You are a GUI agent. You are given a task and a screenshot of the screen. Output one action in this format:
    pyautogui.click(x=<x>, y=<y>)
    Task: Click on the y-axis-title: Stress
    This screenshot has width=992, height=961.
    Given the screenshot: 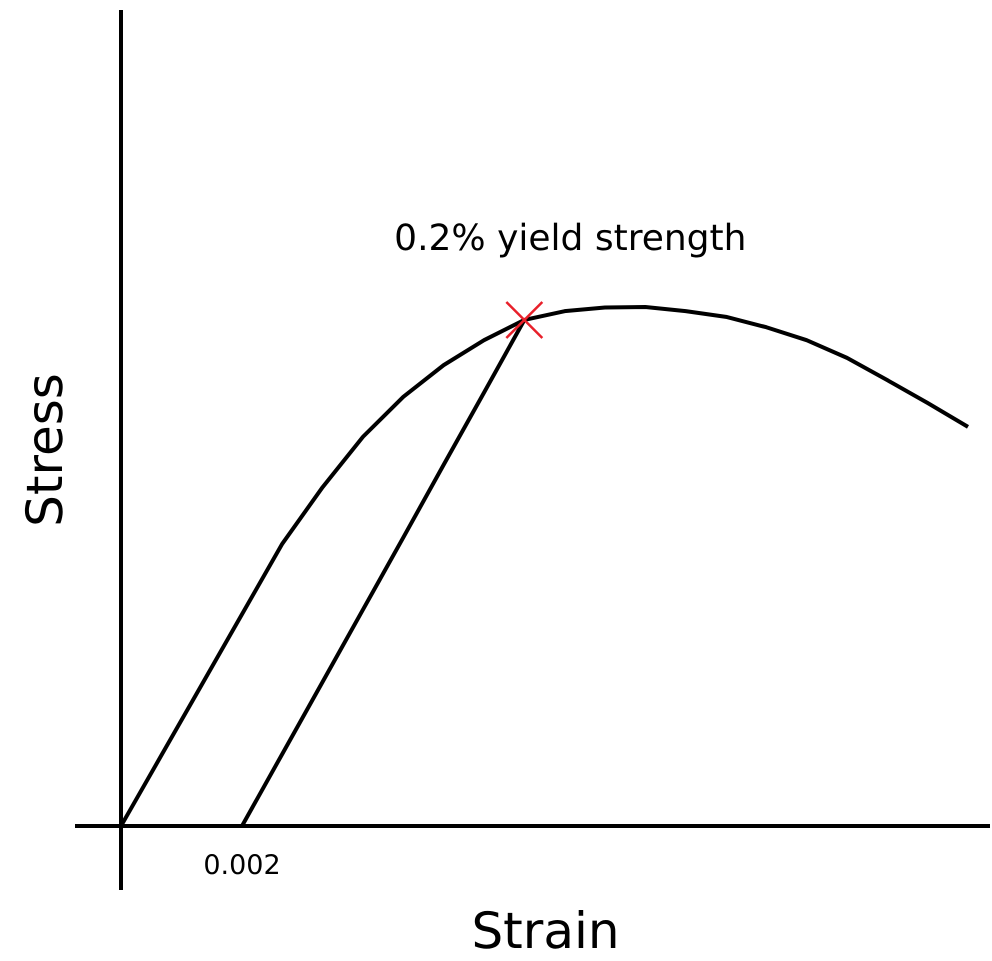 What is the action you would take?
    pyautogui.click(x=45, y=450)
    